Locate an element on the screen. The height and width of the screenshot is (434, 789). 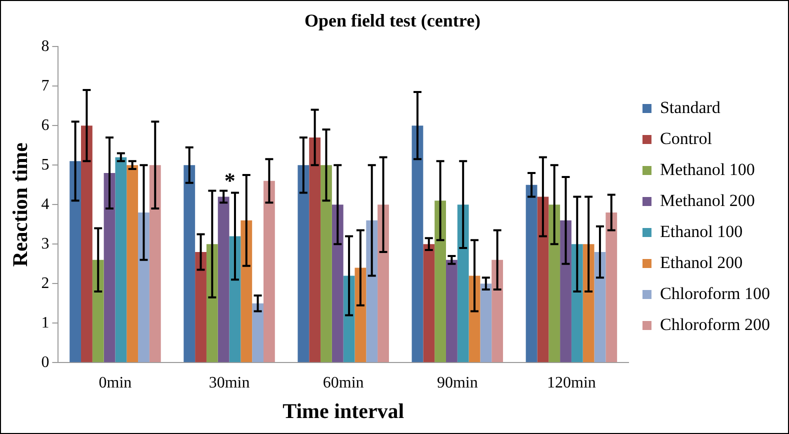
legend-label: Control is located at coordinates (686, 138).